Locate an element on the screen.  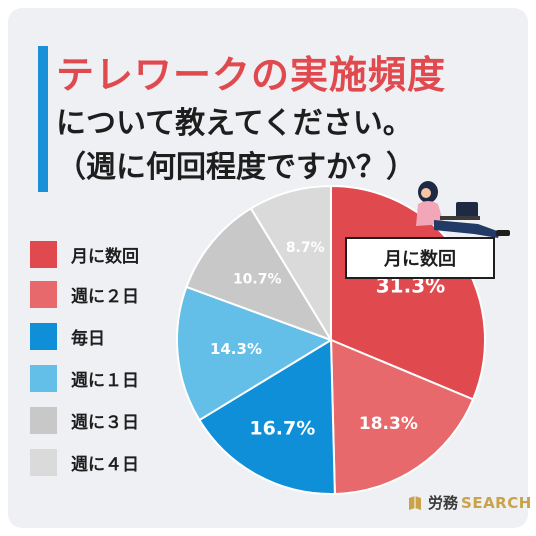
legend-label: 週に１日 is located at coordinates (105, 380).